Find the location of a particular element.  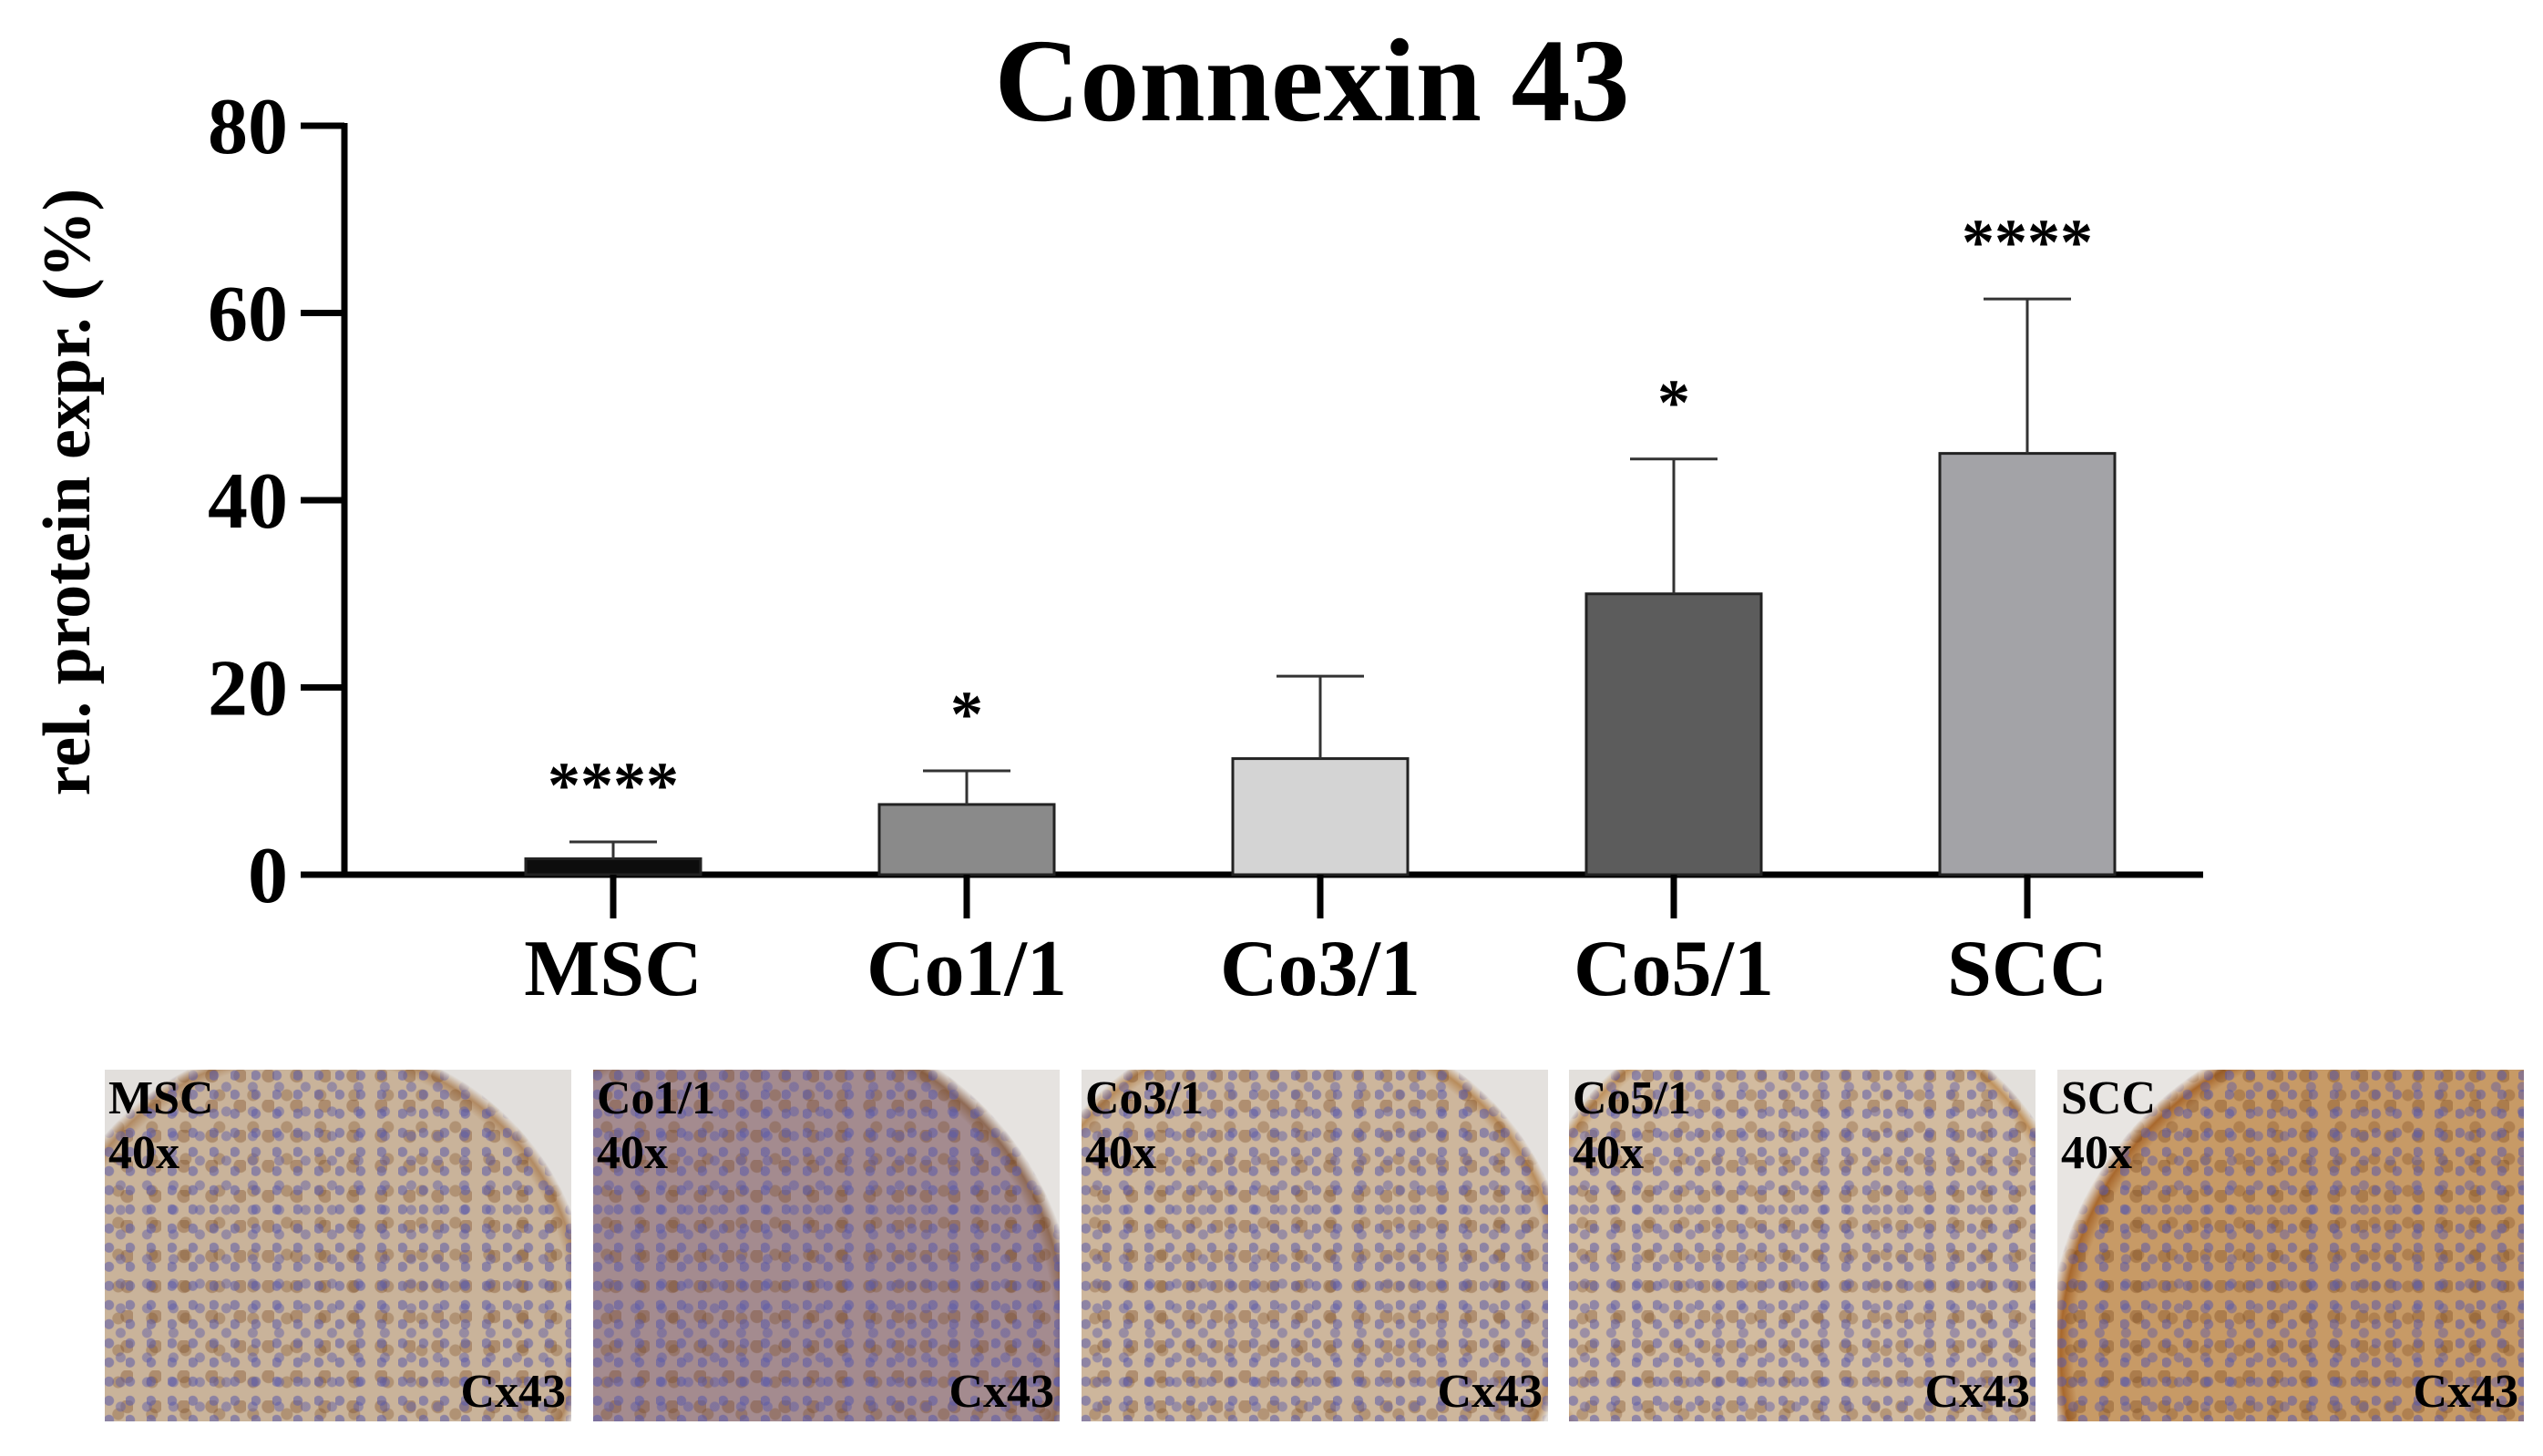

micrograph-panel: Co5/1 40x Cx43 is located at coordinates (1802, 1246).